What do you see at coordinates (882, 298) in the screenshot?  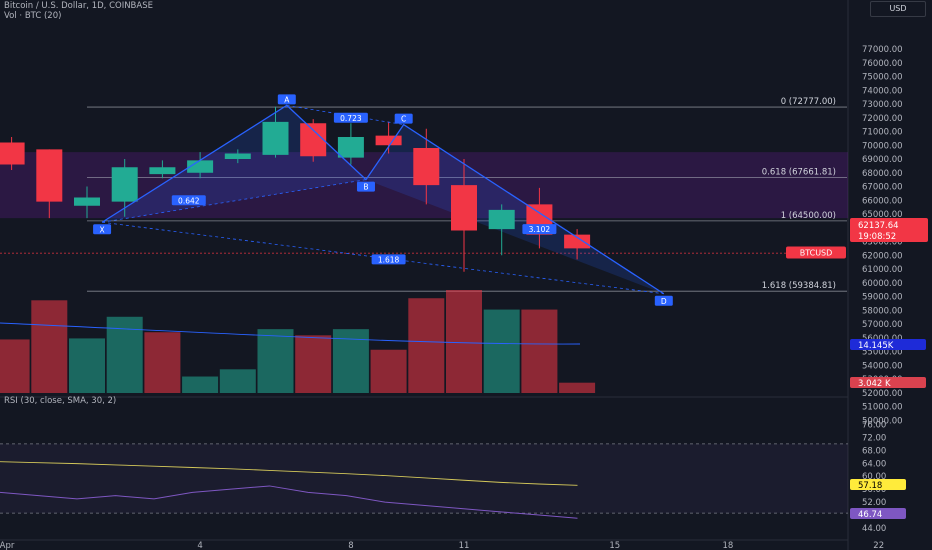 I see `price-tick-label: 59000.00` at bounding box center [882, 298].